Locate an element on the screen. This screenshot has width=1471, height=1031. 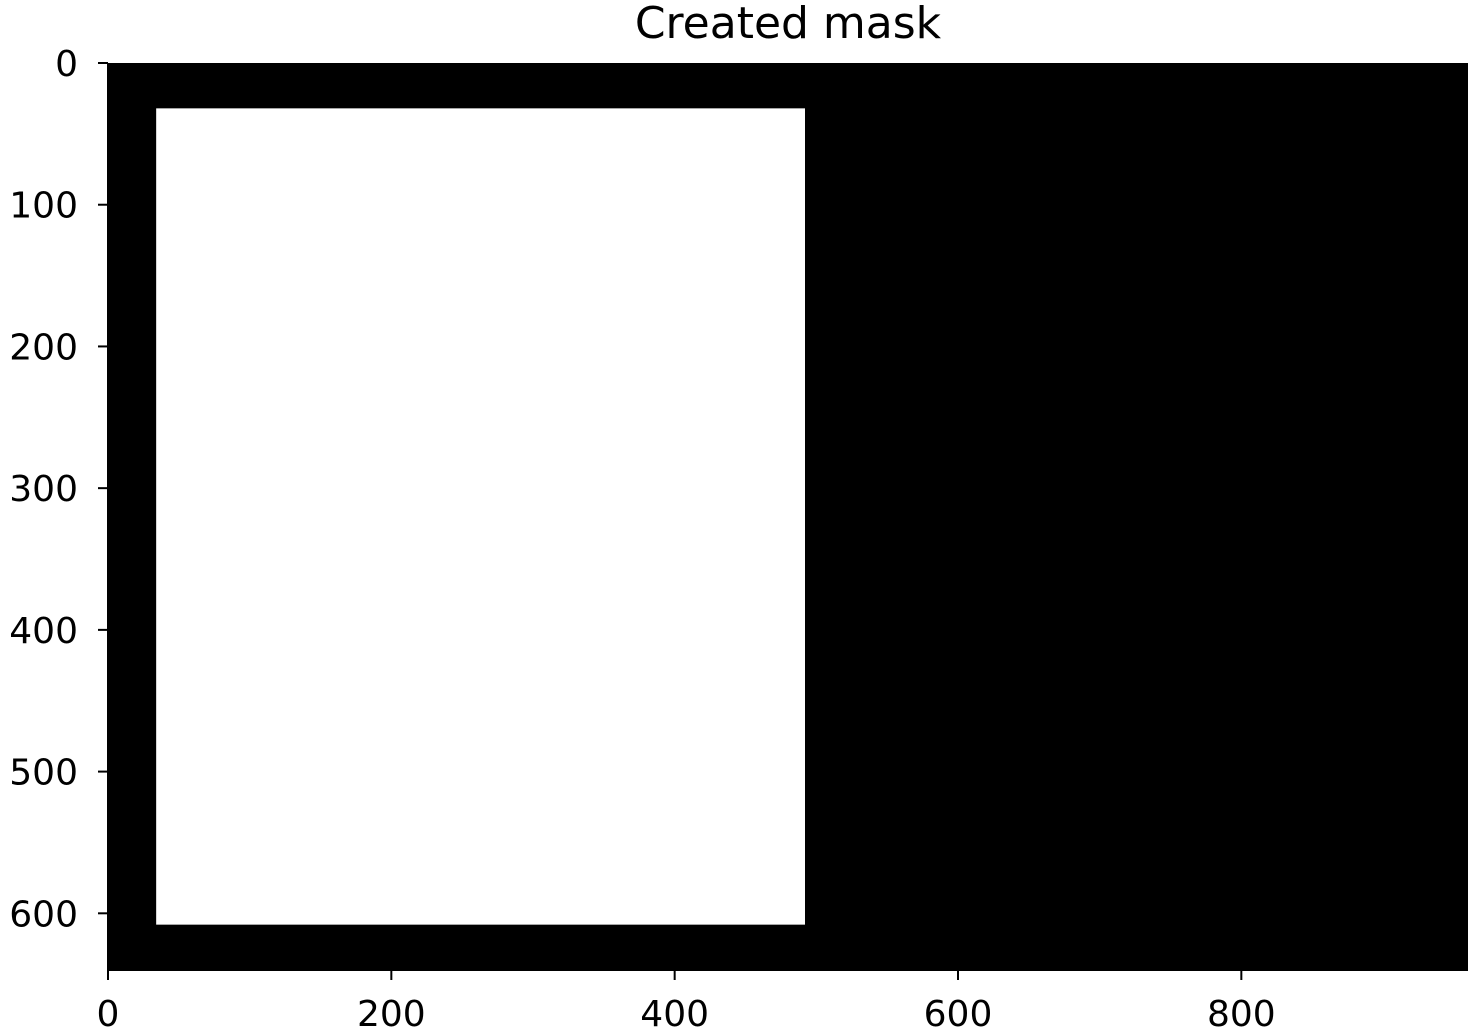
y-tick-label: 500 is located at coordinates (43, 773).